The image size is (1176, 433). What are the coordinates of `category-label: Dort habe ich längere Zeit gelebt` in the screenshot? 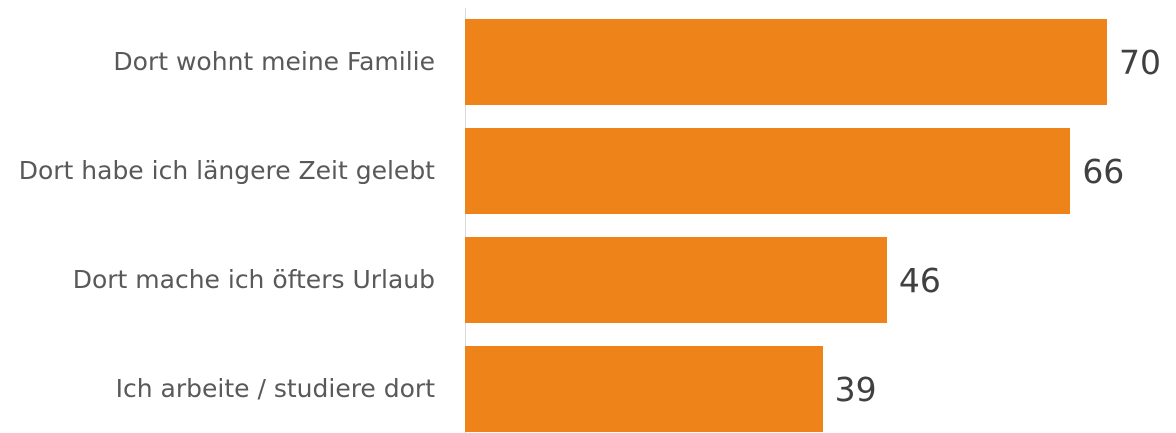 It's located at (226, 170).